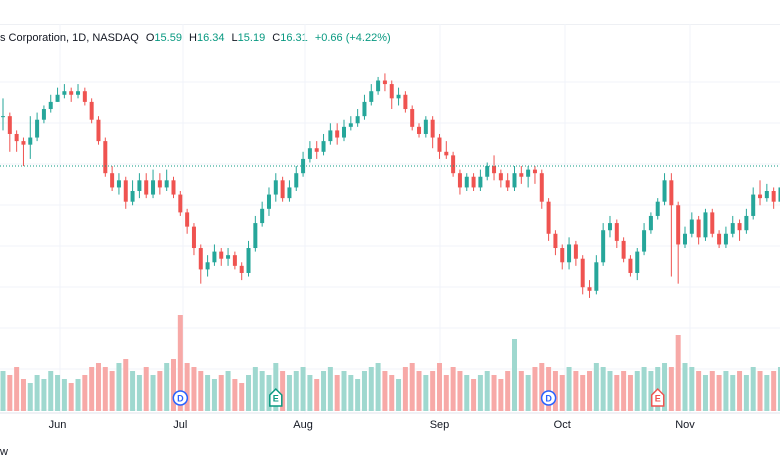  I want to click on open-key: O, so click(150, 38).